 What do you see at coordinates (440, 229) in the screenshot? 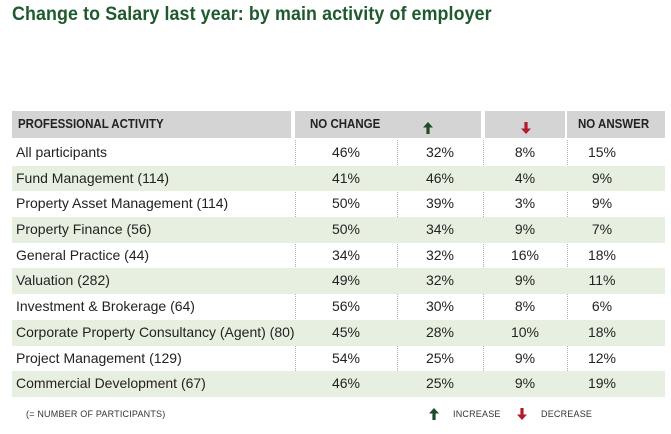
I see `cell-increase: 34%` at bounding box center [440, 229].